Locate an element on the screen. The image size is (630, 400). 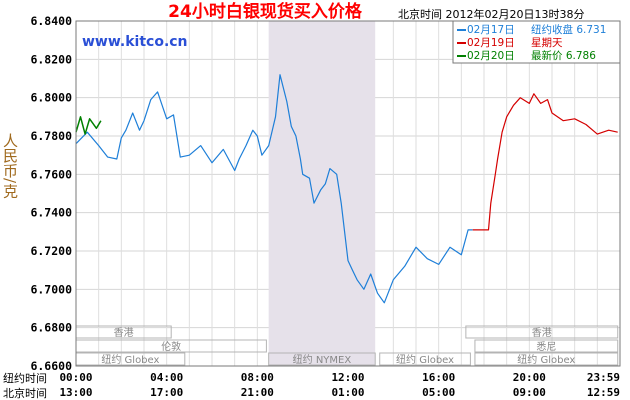
legend-desc: 星期天 is located at coordinates (547, 43).